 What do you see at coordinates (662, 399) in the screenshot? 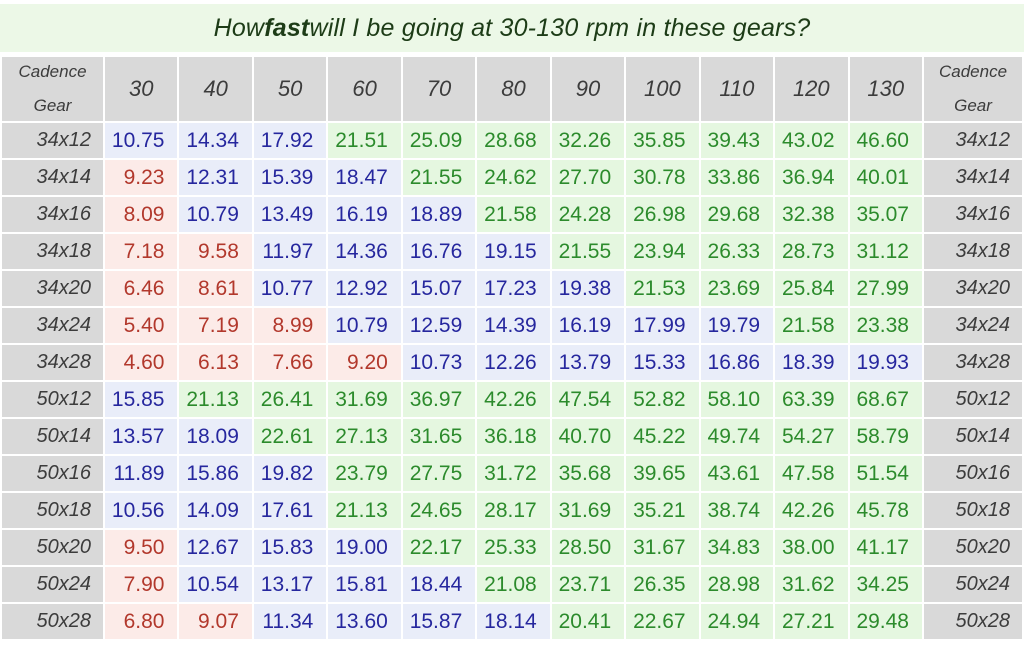
I see `speed-cell: 52.82` at bounding box center [662, 399].